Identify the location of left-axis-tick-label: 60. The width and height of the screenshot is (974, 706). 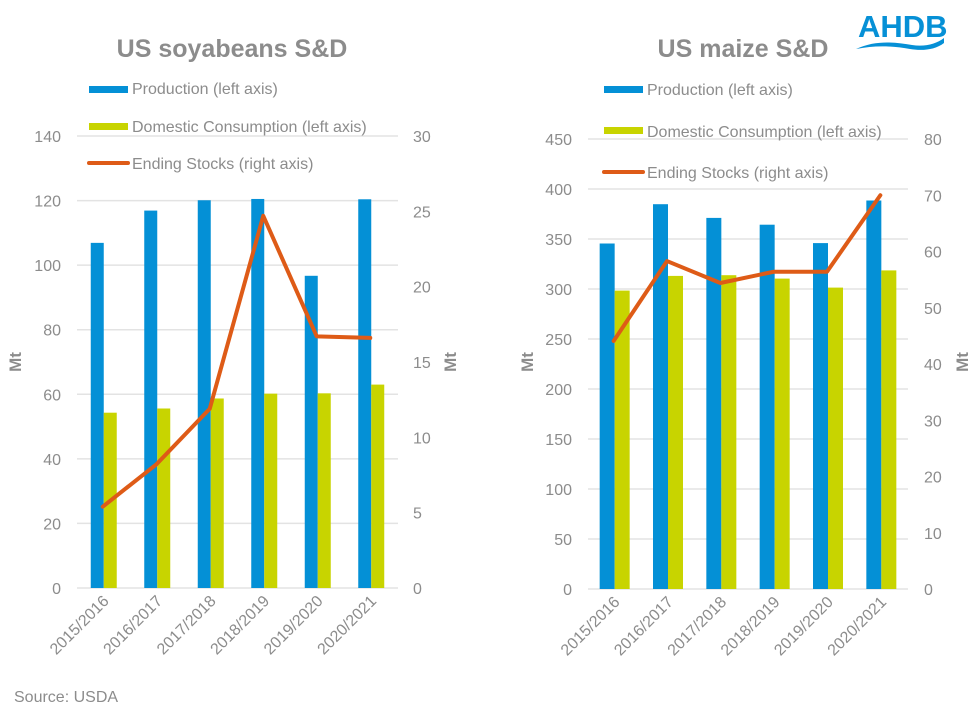
(52, 395).